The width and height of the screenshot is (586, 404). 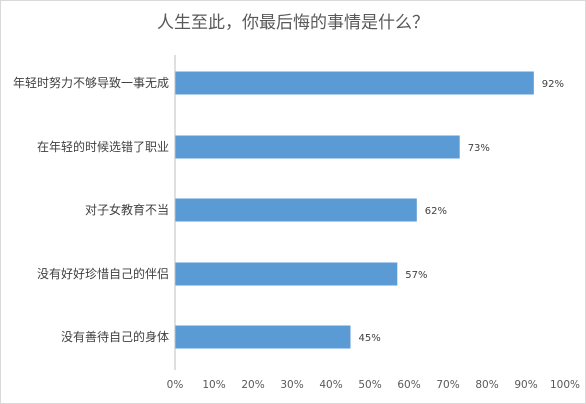 What do you see at coordinates (486, 385) in the screenshot?
I see `x-tick-label-8: 80%` at bounding box center [486, 385].